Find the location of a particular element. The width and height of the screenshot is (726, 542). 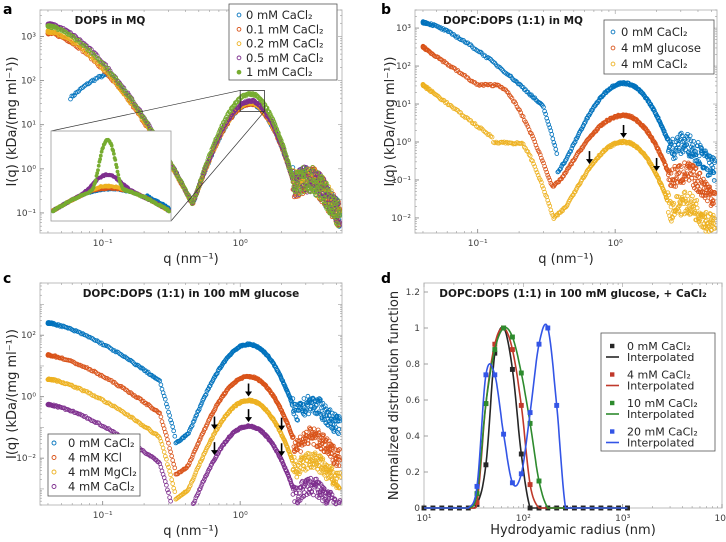

y-tick-label: 10⁰ is located at coordinates (403, 143).